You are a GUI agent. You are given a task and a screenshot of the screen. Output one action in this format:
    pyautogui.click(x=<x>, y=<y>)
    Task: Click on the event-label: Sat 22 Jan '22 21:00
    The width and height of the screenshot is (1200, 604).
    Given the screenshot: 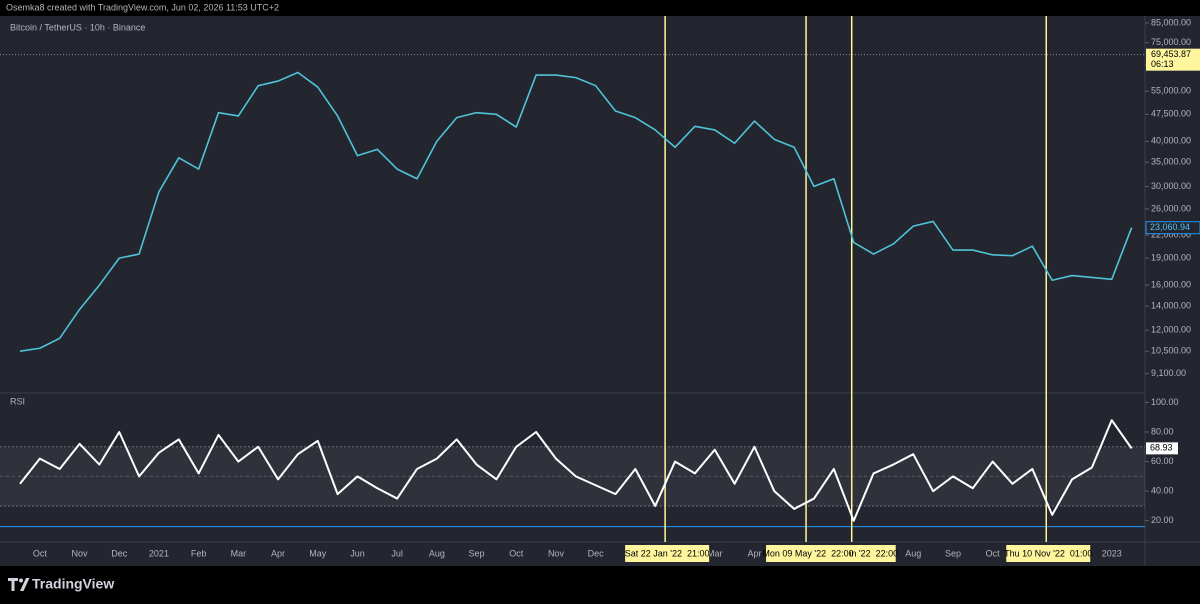 What is the action you would take?
    pyautogui.click(x=667, y=553)
    